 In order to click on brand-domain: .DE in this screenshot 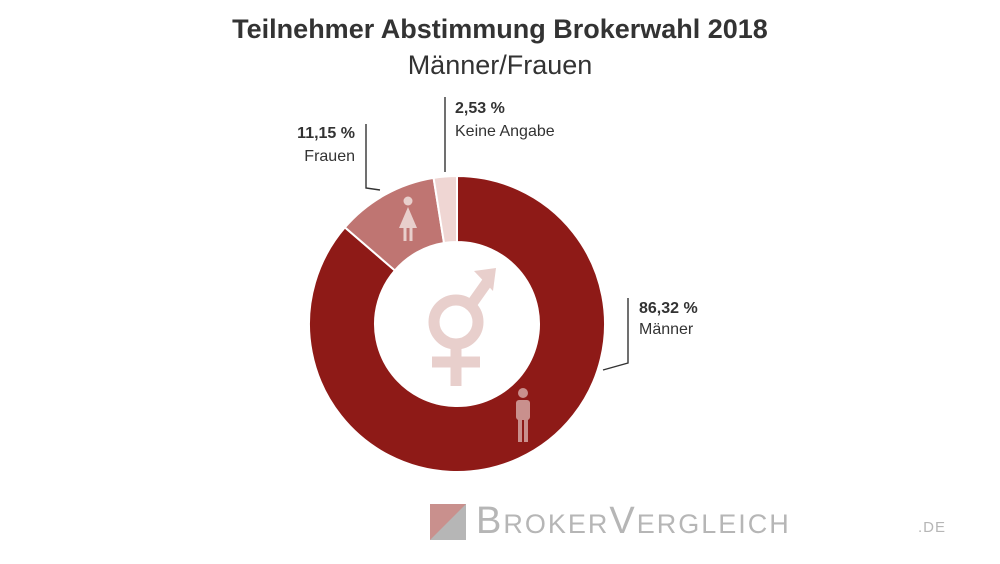, I will do `click(932, 527)`.